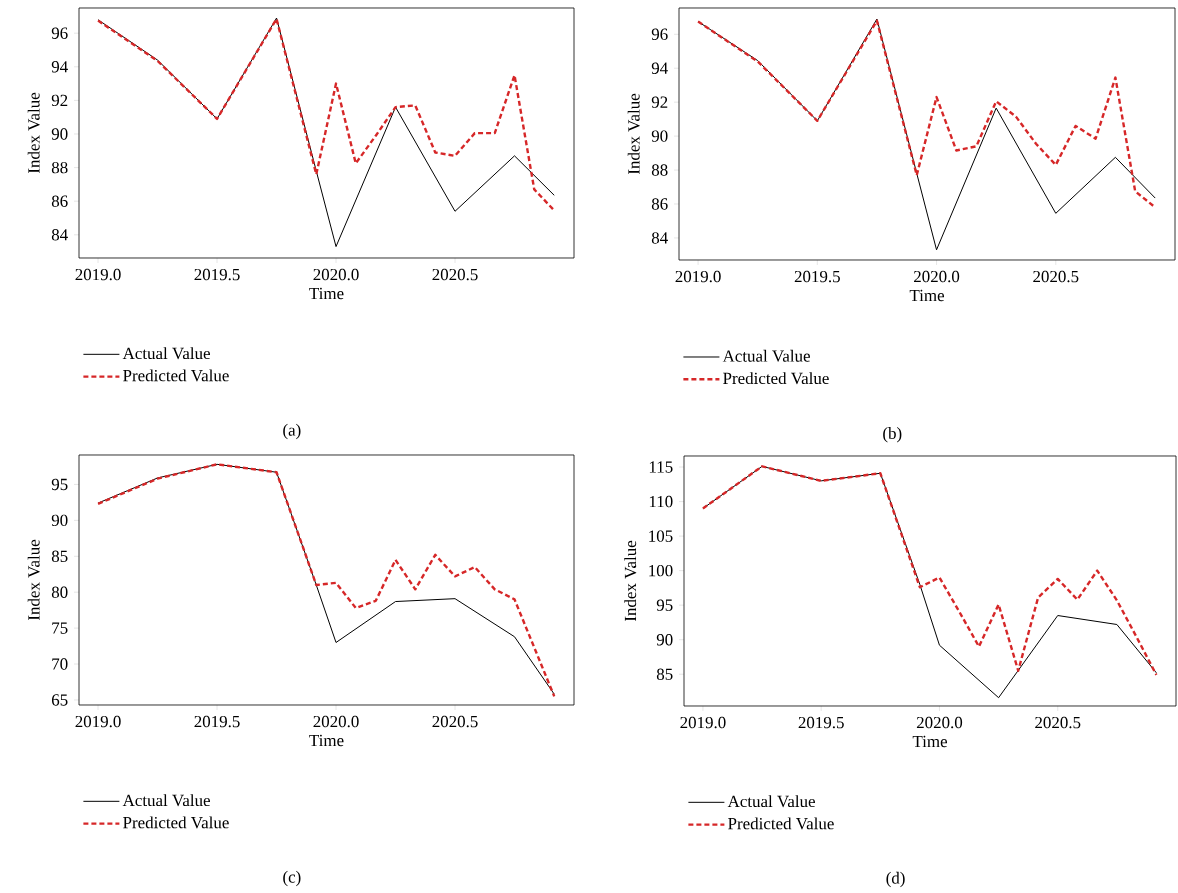  I want to click on y-tick-label: 80, so click(59, 592).